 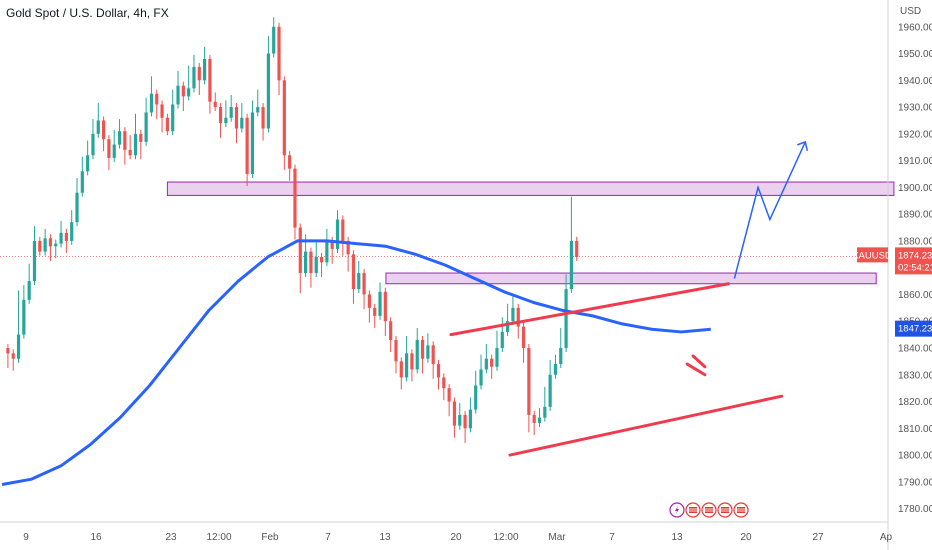 I want to click on x-tick-label: Ap, so click(x=886, y=537).